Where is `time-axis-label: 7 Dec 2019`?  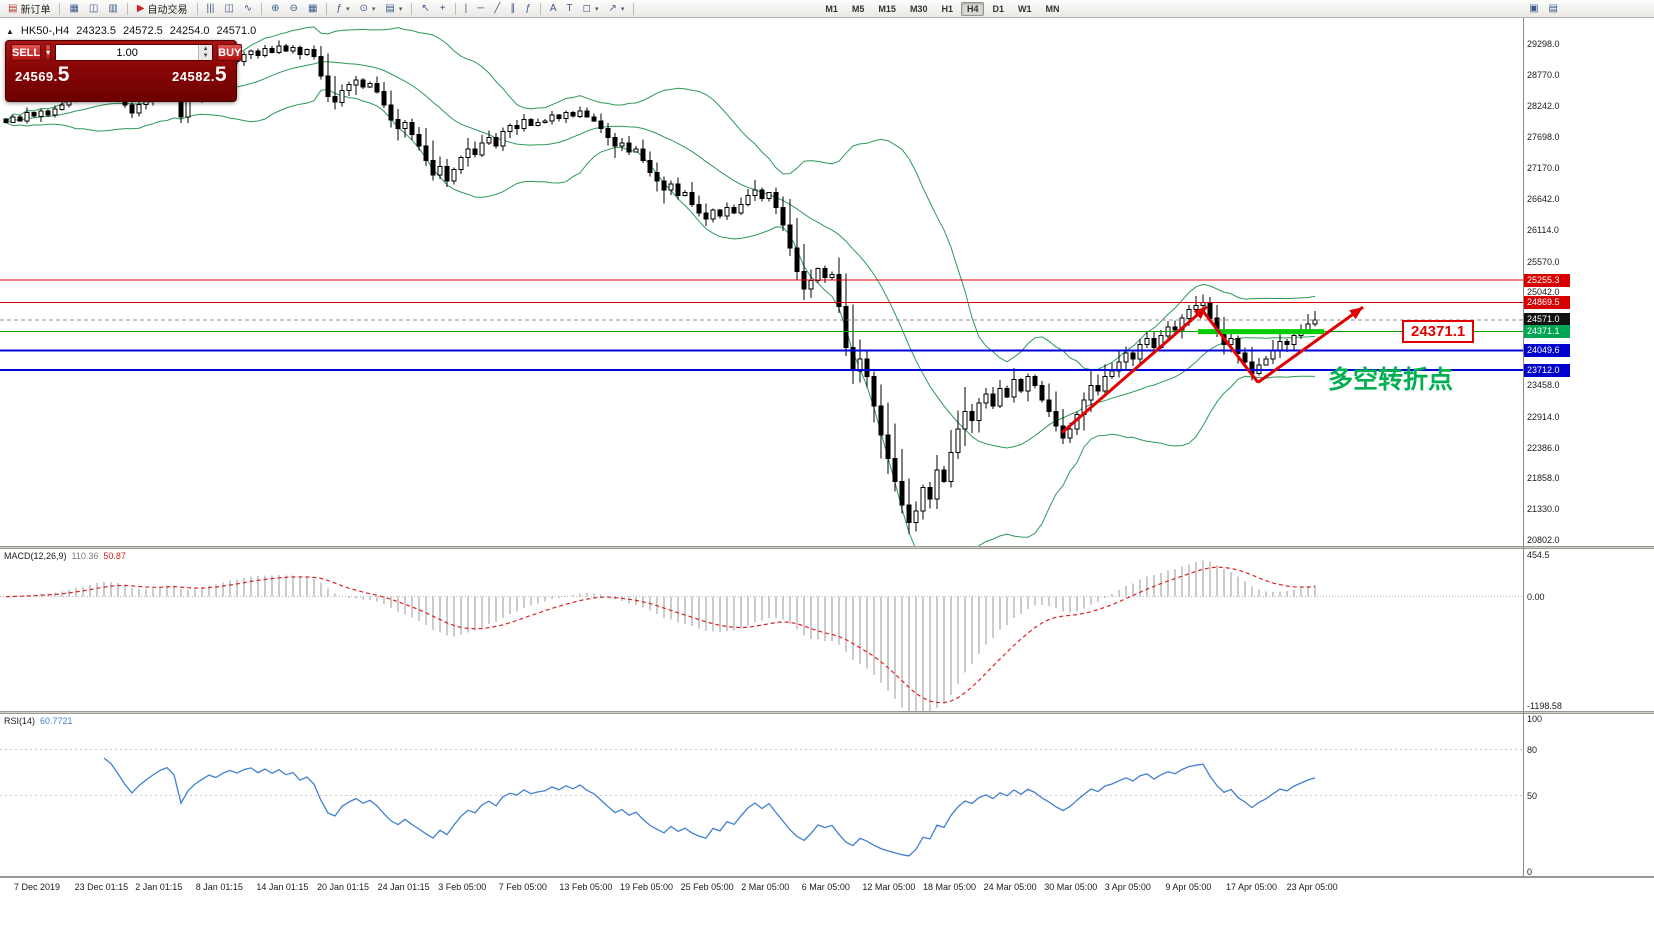 time-axis-label: 7 Dec 2019 is located at coordinates (37, 887).